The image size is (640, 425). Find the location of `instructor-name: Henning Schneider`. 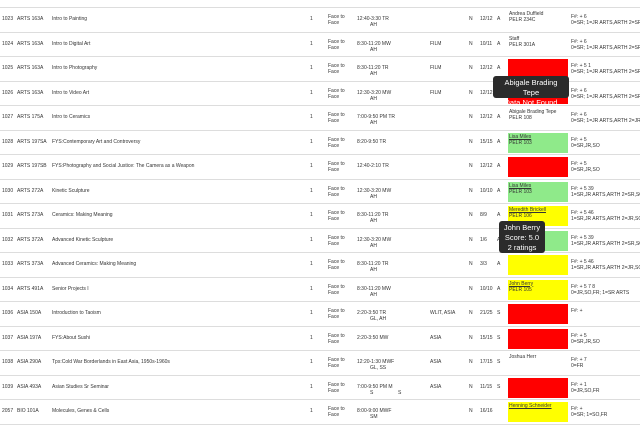

instructor-name: Henning Schneider is located at coordinates (530, 406).